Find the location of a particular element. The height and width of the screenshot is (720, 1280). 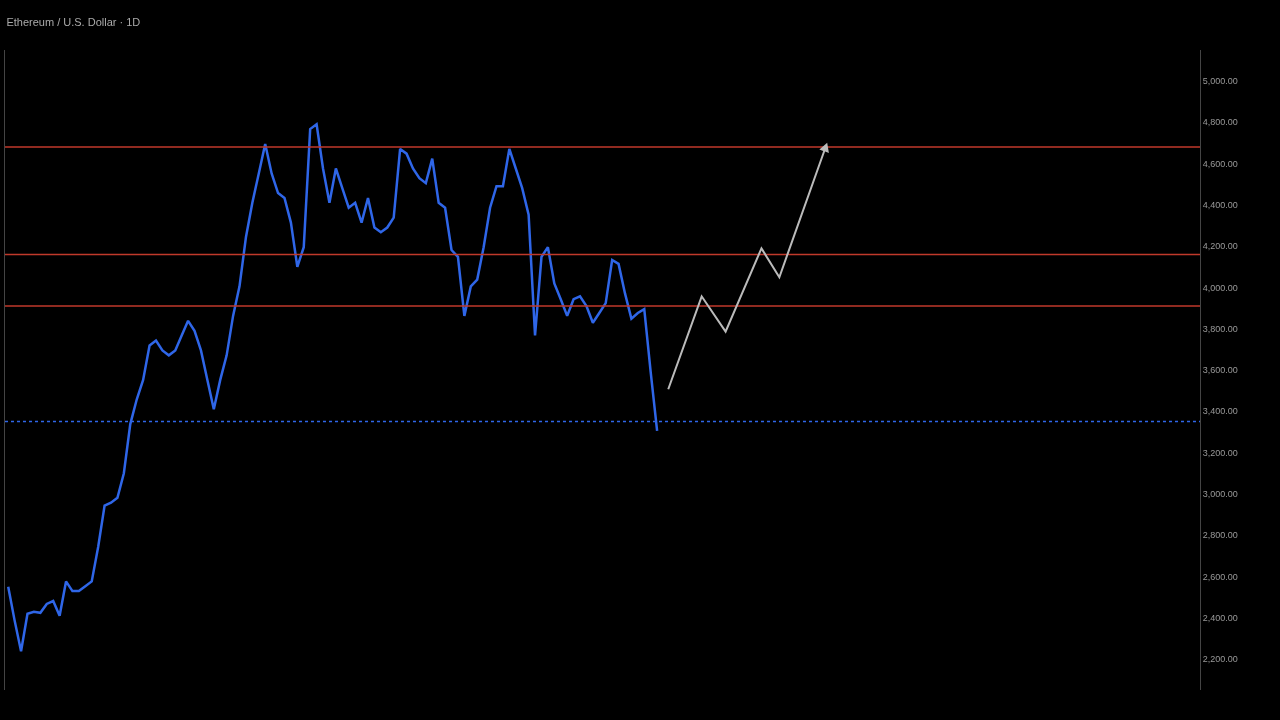

y-tick-label: 5,000.00 is located at coordinates (1220, 81).